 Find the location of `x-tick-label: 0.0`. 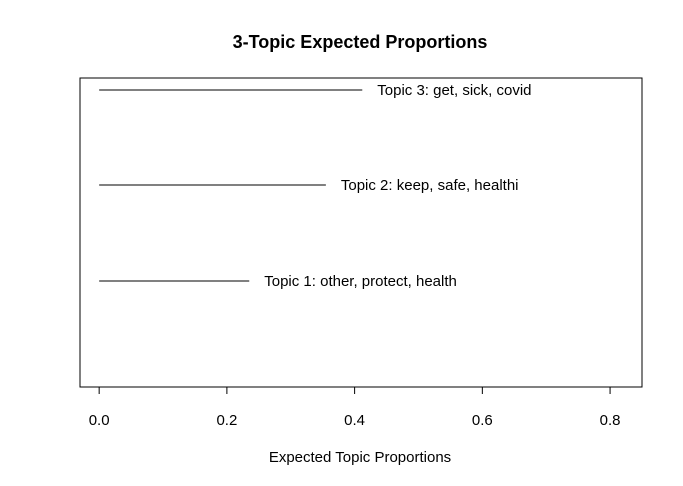

x-tick-label: 0.0 is located at coordinates (99, 420).